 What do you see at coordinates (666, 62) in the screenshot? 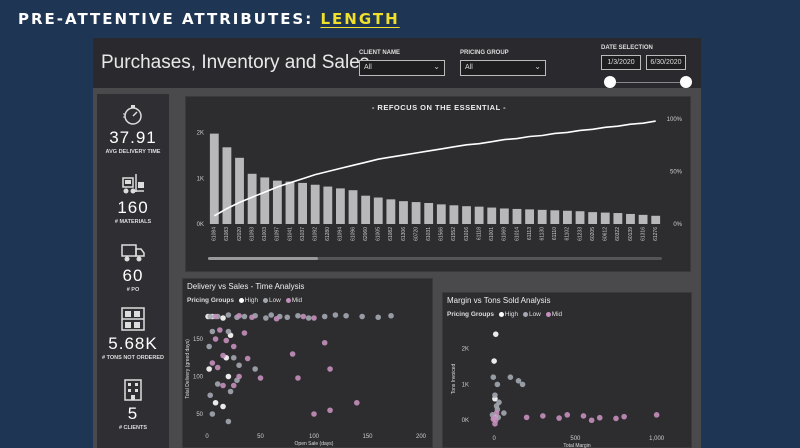
I see `date-end-input: 6/30/2020` at bounding box center [666, 62].